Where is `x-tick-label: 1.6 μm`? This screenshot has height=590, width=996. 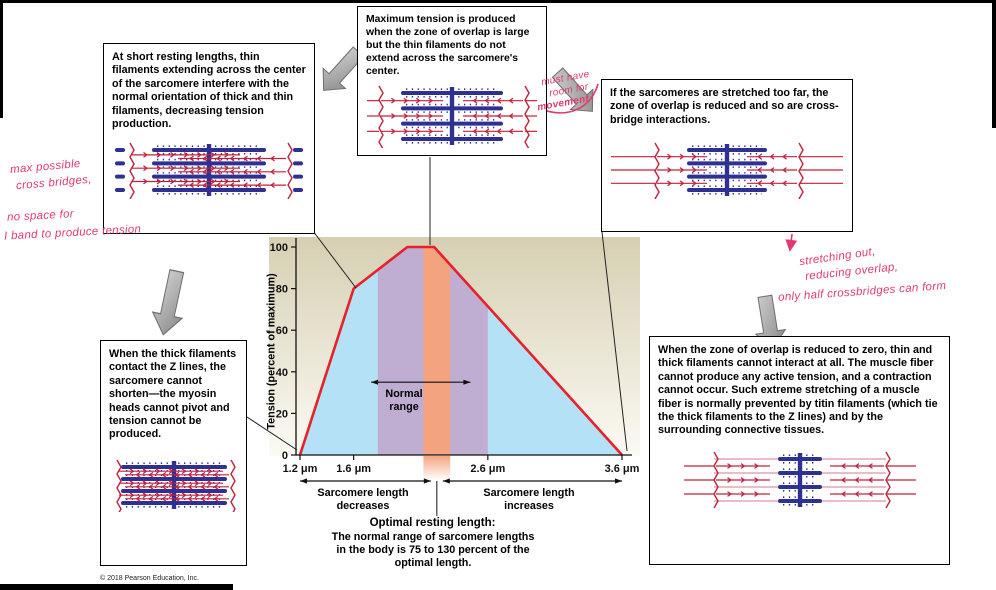 x-tick-label: 1.6 μm is located at coordinates (353, 469).